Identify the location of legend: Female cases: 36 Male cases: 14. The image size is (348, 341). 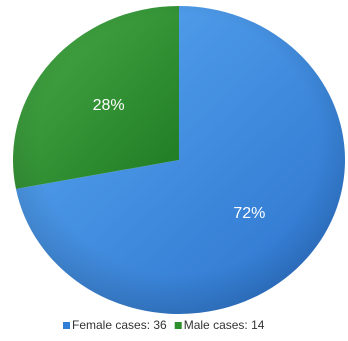
(164, 325).